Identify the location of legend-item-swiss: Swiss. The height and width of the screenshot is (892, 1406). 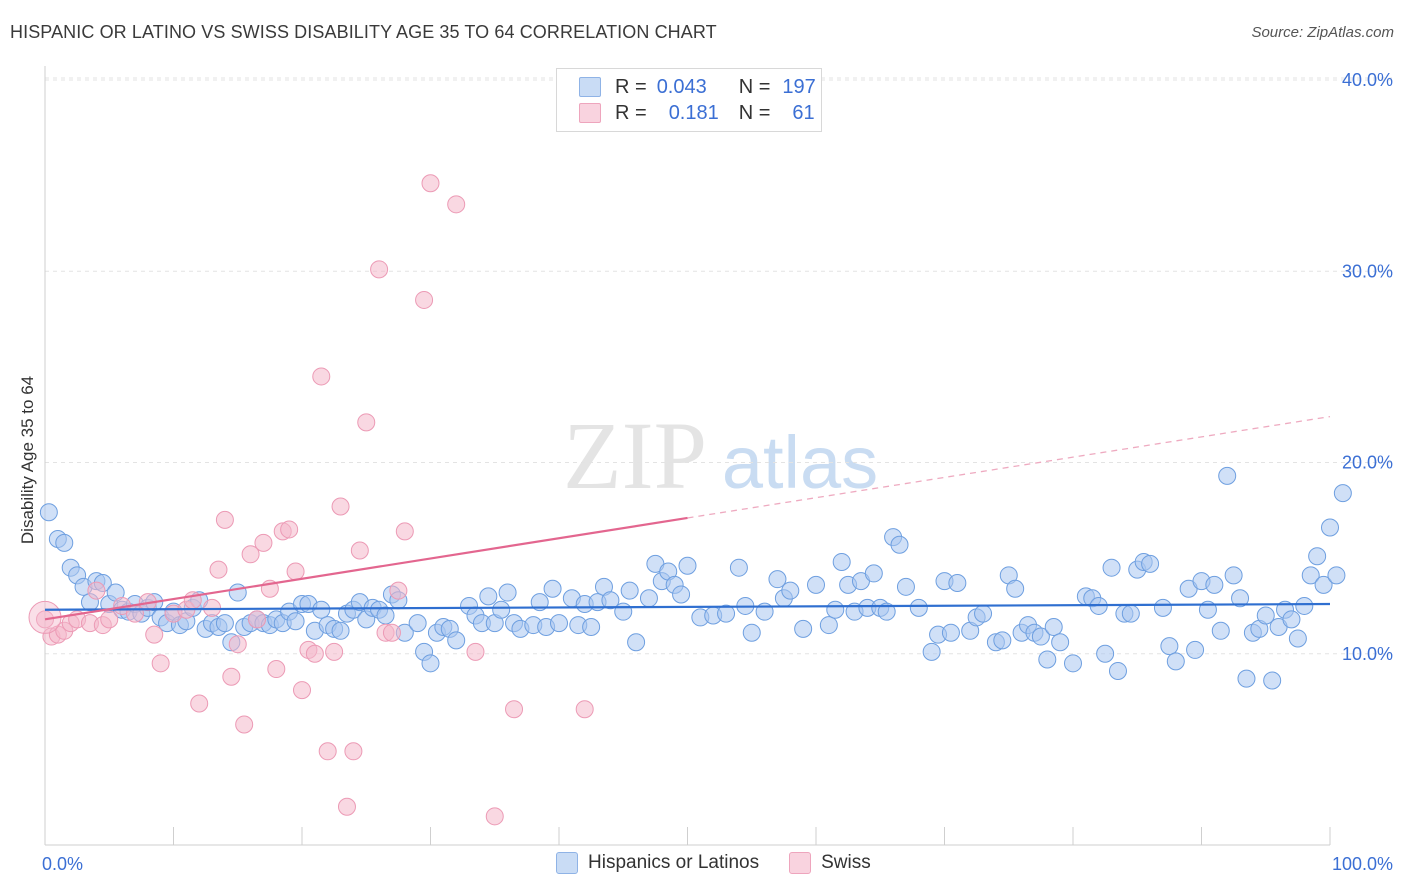
(830, 863).